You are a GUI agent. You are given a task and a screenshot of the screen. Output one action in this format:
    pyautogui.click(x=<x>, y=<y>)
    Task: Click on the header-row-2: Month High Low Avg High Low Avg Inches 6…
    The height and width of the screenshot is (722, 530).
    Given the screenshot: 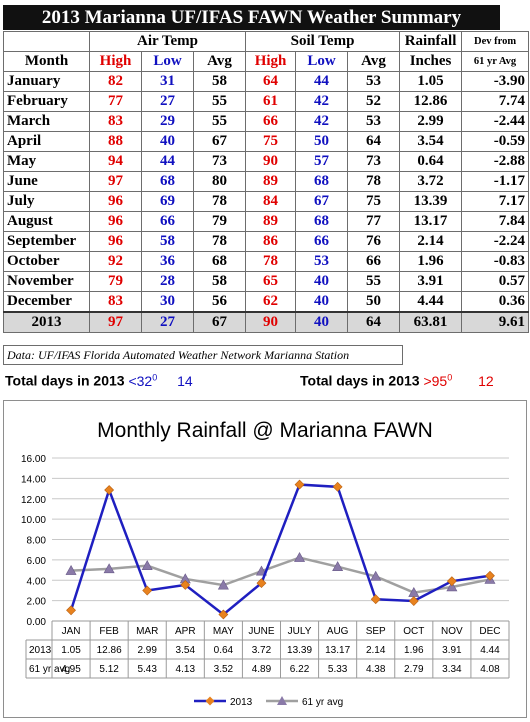 What is the action you would take?
    pyautogui.click(x=266, y=61)
    